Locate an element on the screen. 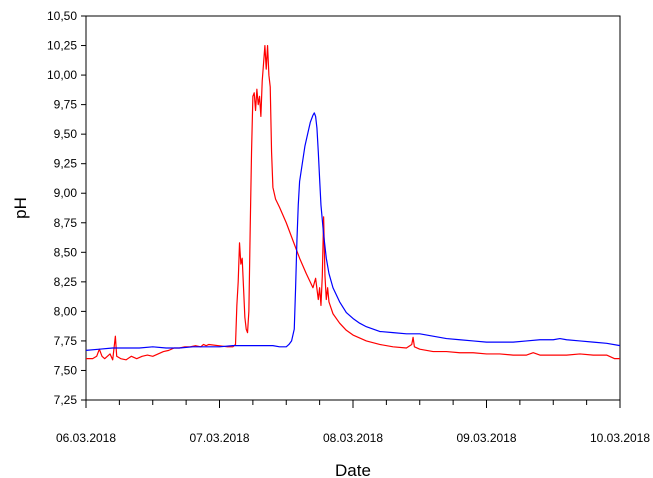 Image resolution: width=653 pixels, height=478 pixels. y-tick-label: 7,50 is located at coordinates (66, 370).